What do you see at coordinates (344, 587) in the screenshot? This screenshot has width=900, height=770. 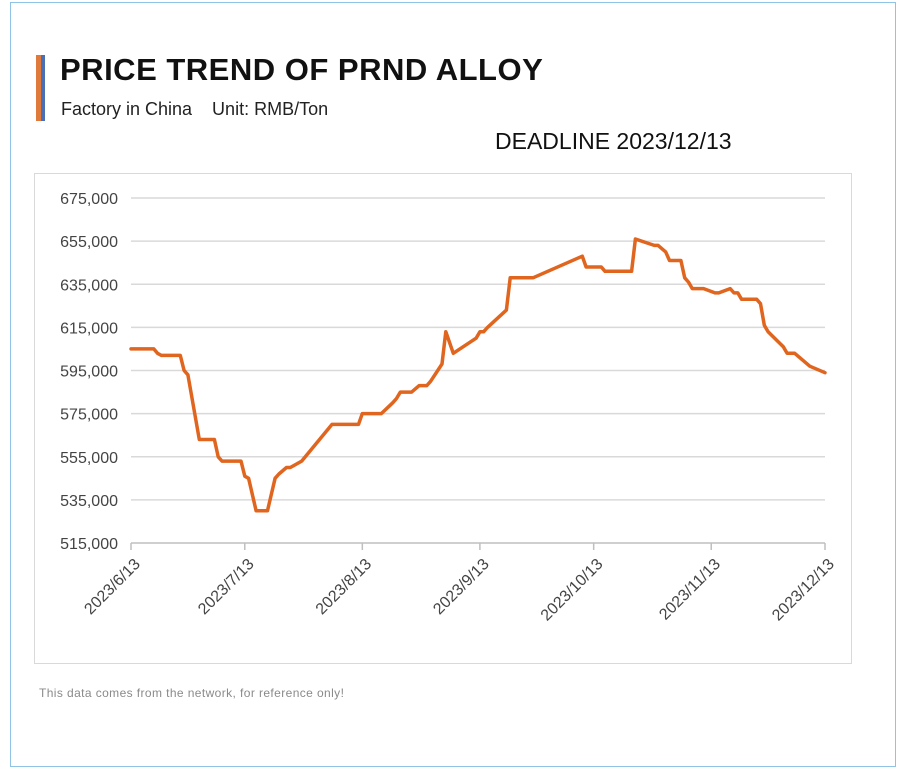 I see `x-tick-label: 2023/8/13` at bounding box center [344, 587].